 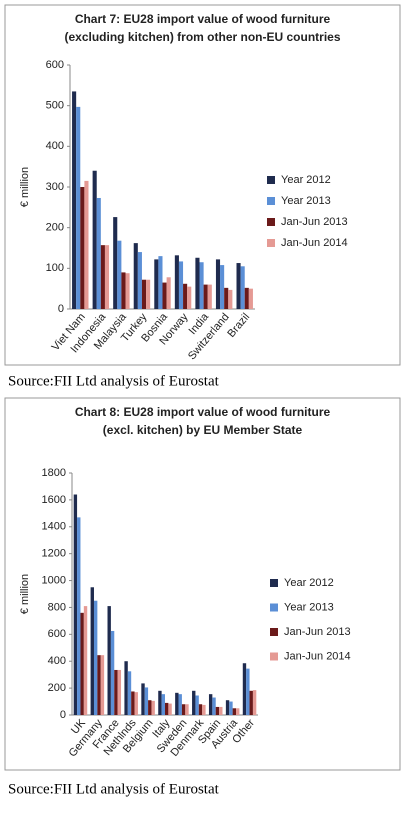 I want to click on y-tick-label: 1000, so click(x=54, y=580).